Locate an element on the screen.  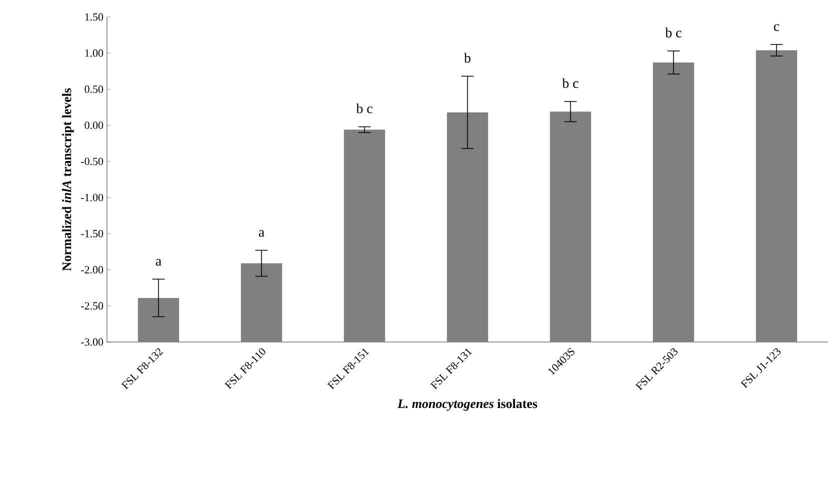
y-tick-label: -0.50 is located at coordinates (92, 162).